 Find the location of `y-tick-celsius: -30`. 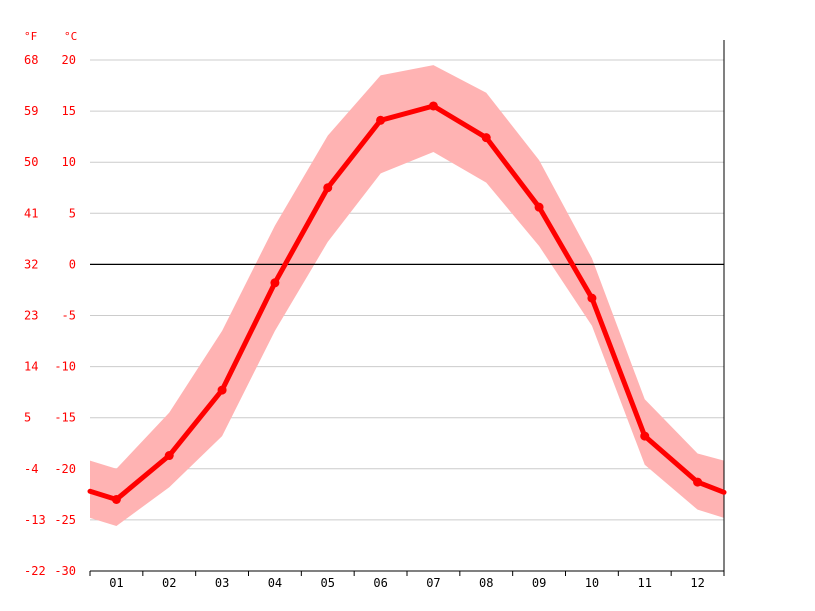

y-tick-celsius: -30 is located at coordinates (65, 571).